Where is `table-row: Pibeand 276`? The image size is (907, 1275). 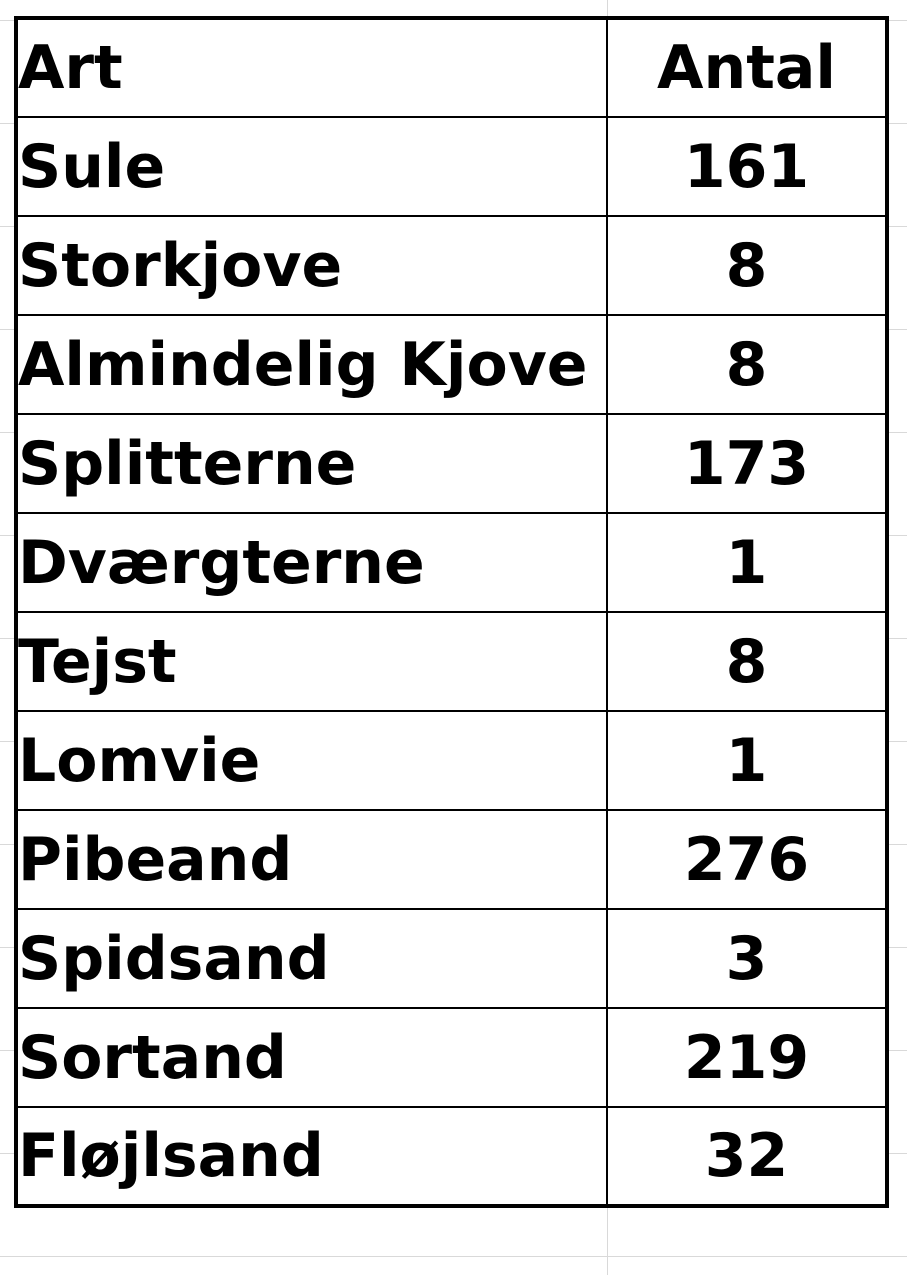 table-row: Pibeand 276 is located at coordinates (451, 859).